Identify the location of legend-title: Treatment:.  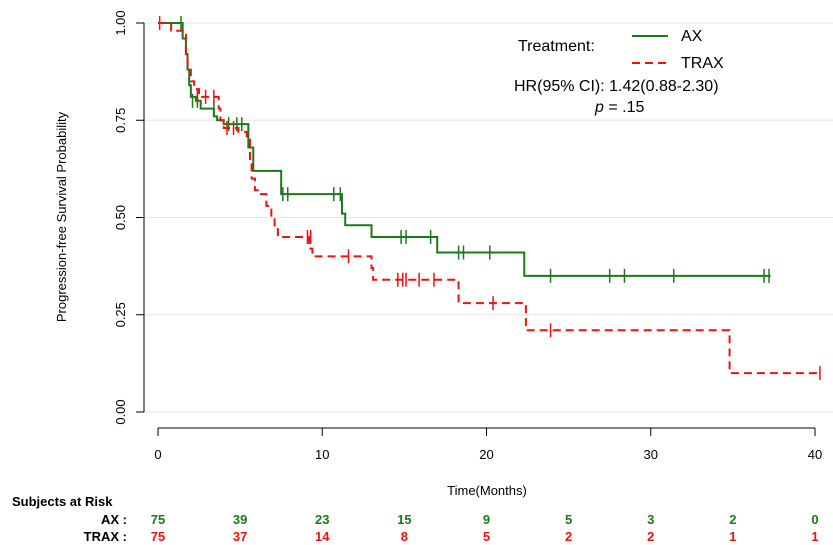
(556, 46).